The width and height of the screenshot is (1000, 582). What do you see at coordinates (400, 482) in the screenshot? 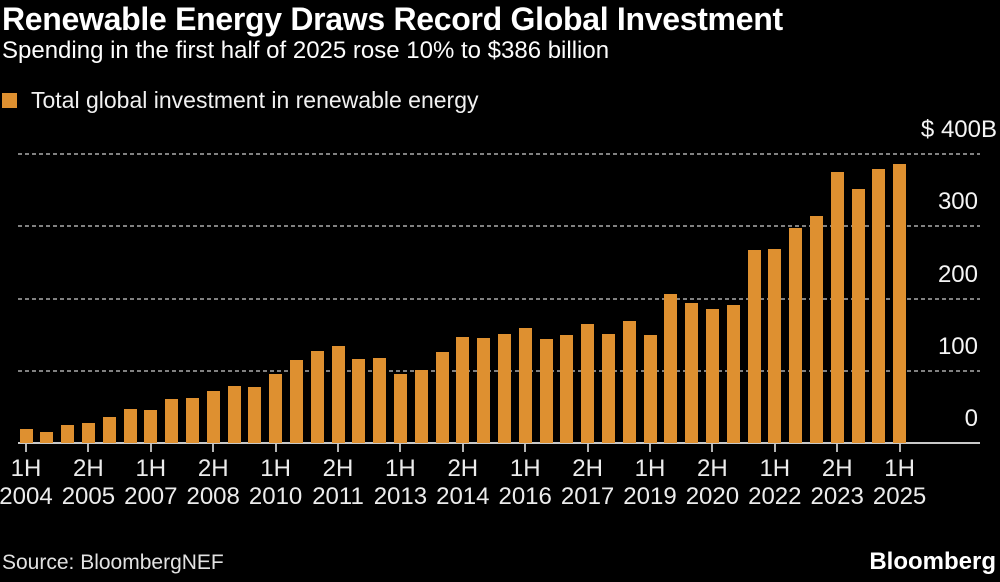
I see `x-tick-label: 1H 2013` at bounding box center [400, 482].